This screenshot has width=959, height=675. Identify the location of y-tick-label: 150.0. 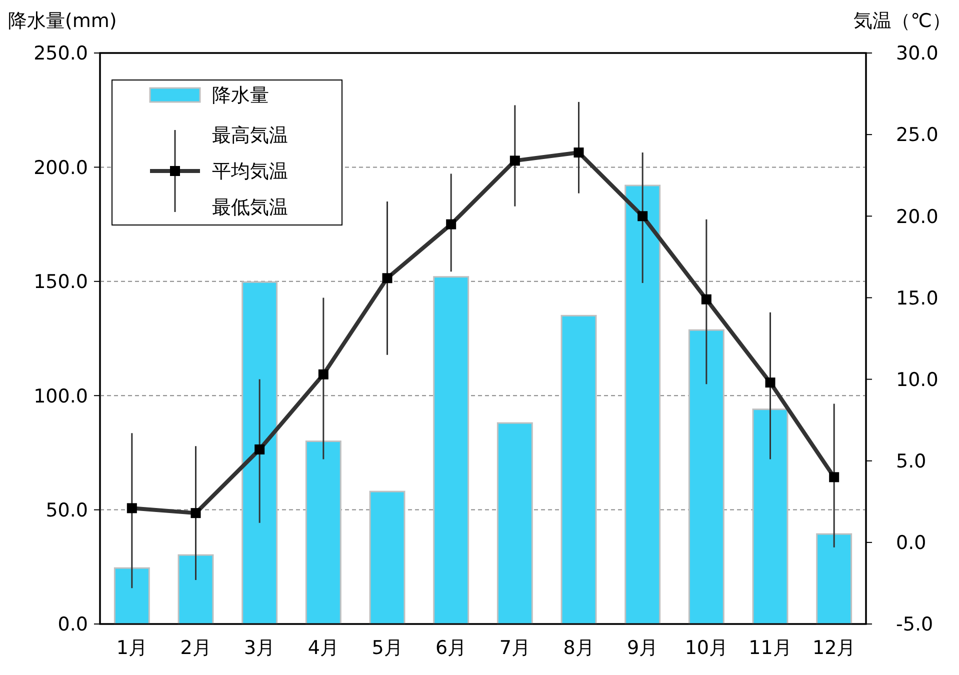
(61, 282).